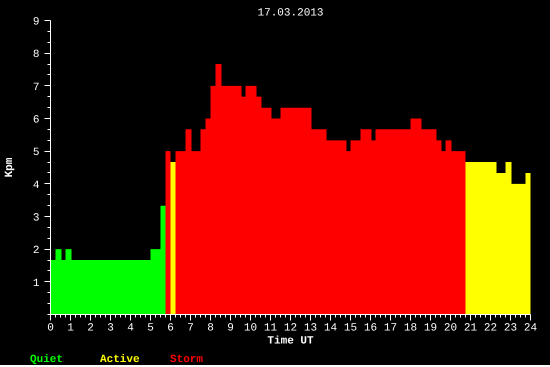 This screenshot has width=550, height=367. I want to click on x-tick-label: 6, so click(170, 328).